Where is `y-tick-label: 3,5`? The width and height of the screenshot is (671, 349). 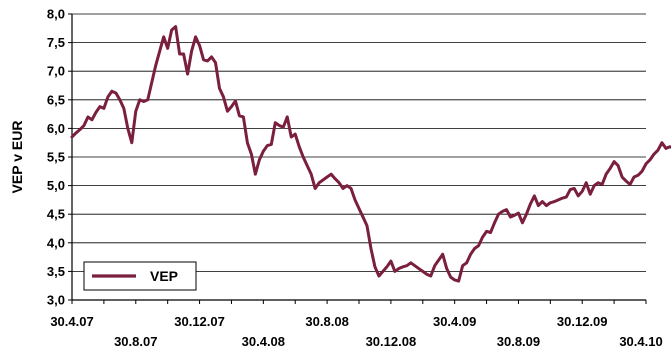 y-tick-label: 3,5 is located at coordinates (56, 271).